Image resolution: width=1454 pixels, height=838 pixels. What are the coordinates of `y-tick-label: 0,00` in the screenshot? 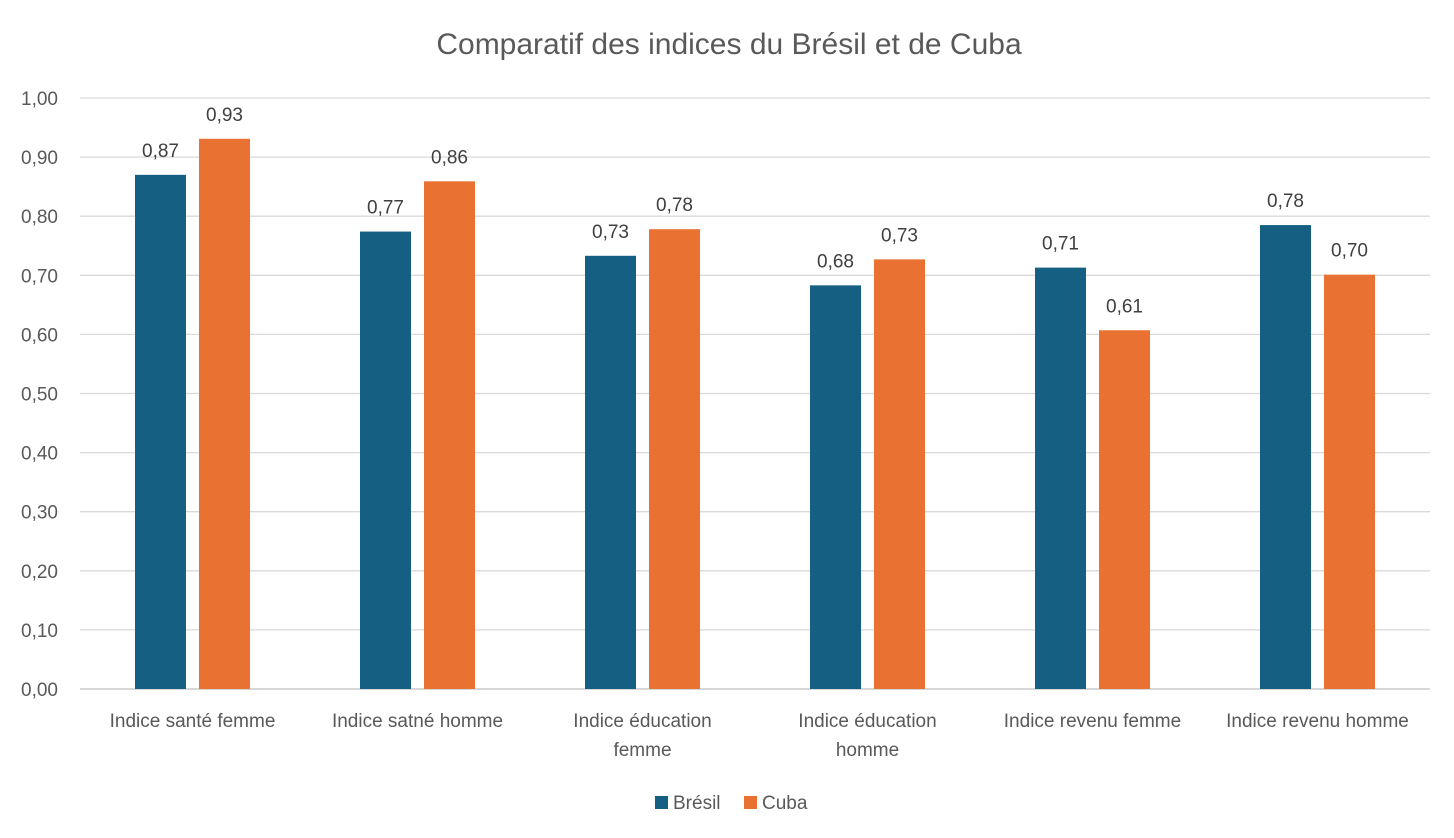 It's located at (39, 690).